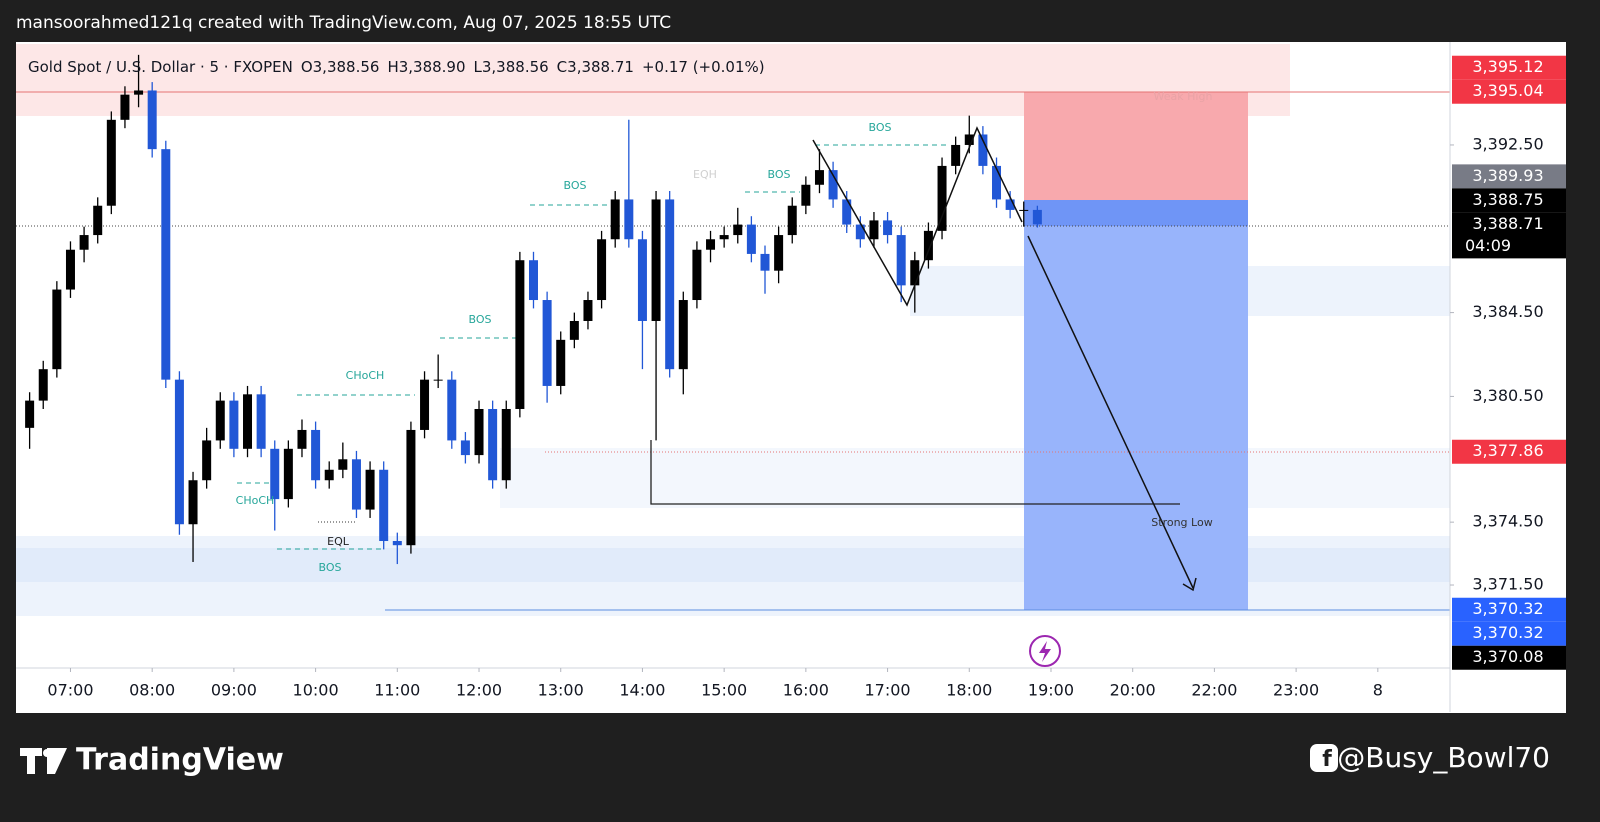 The width and height of the screenshot is (1600, 822). I want to click on x-tick-label: 16:00, so click(806, 690).